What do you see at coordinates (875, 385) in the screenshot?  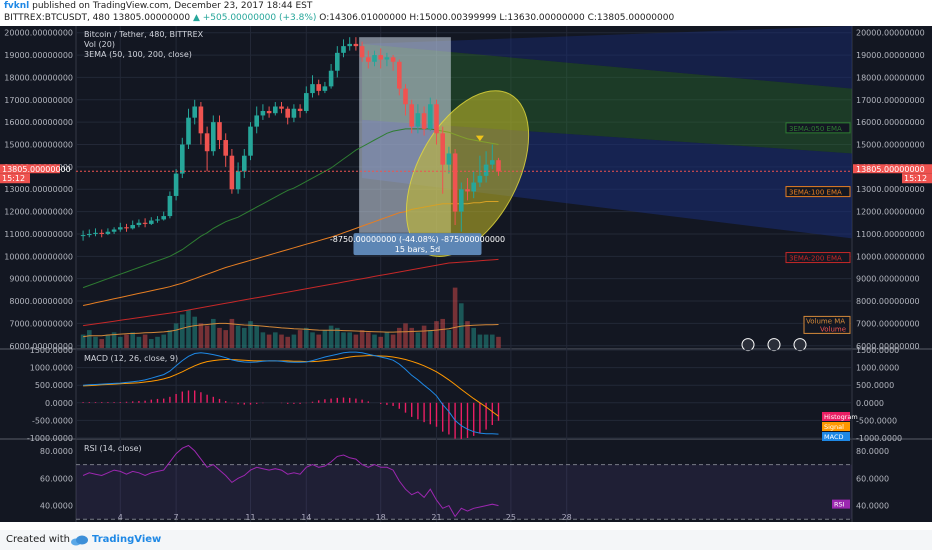 I see `macd-tick-right: 500.0000` at bounding box center [875, 385].